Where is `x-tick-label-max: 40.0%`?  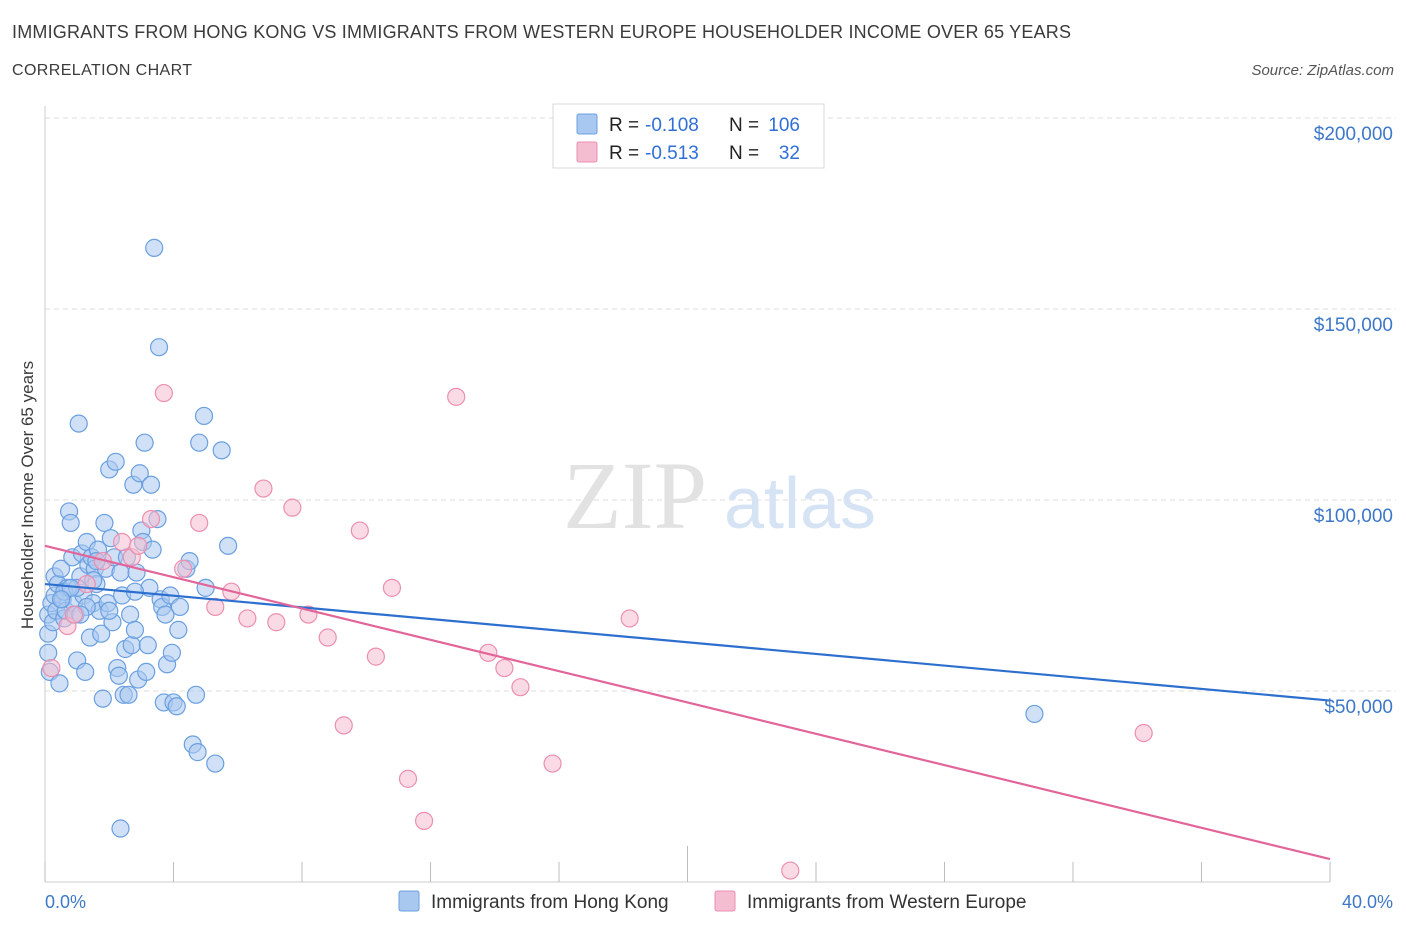 x-tick-label-max: 40.0% is located at coordinates (1367, 902).